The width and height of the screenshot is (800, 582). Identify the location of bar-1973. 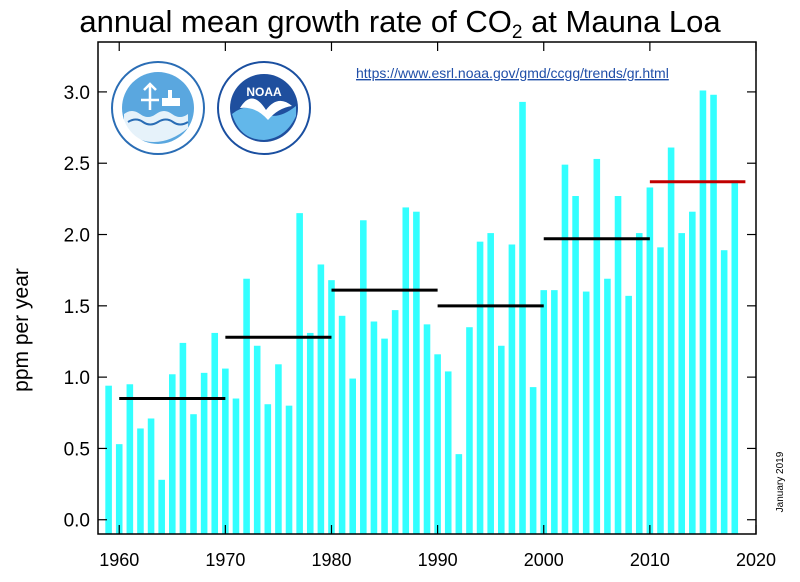
(257, 439).